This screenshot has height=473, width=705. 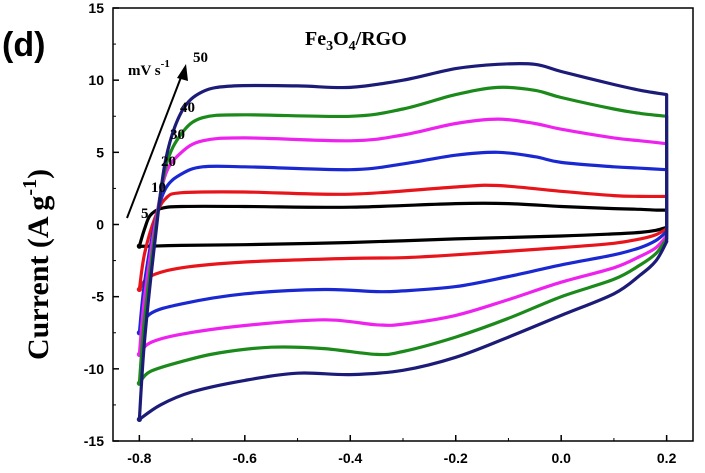 I want to click on y-tick-label: 5, so click(x=100, y=152).